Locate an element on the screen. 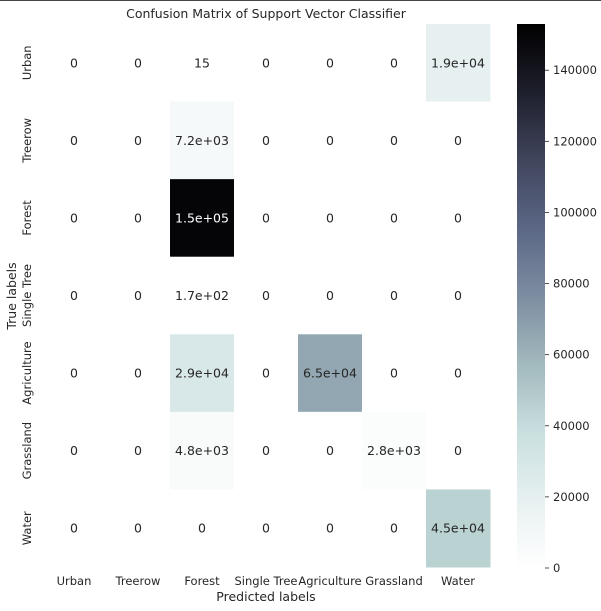 This screenshot has height=611, width=601. colorbar-ticks: 0 20000 40000 60000 80000 100000 120000 140000 is located at coordinates (571, 319).